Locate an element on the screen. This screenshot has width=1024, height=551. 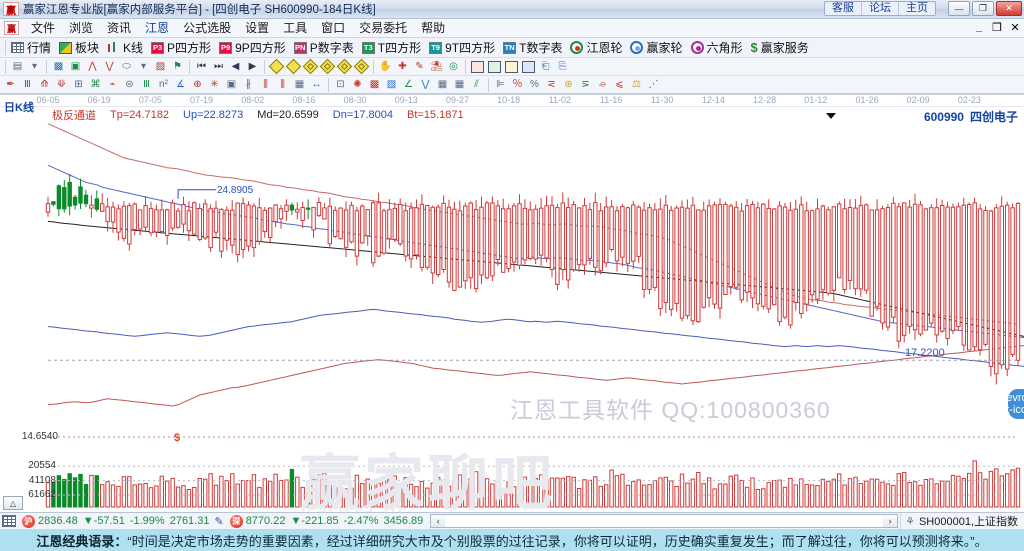
menu-browse: 浏览 is located at coordinates (81, 27).